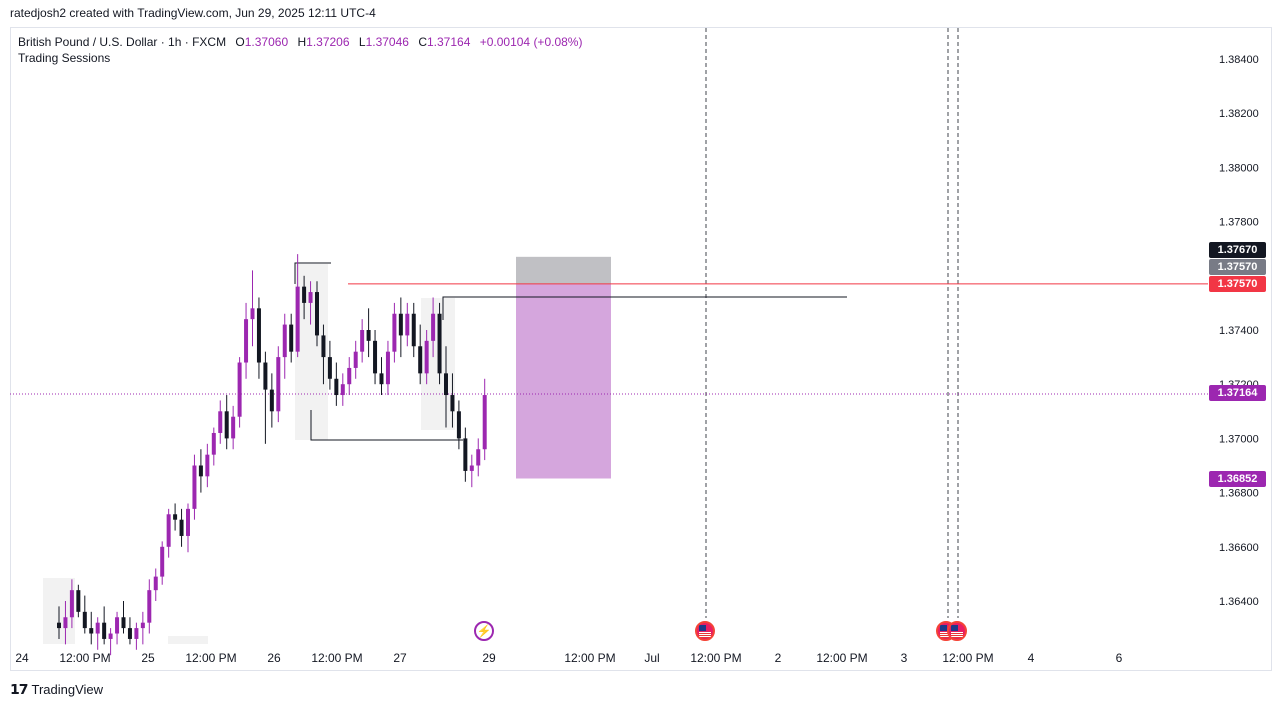 The width and height of the screenshot is (1281, 707). Describe the element at coordinates (387, 42) in the screenshot. I see `low-value: 1.37046` at that location.